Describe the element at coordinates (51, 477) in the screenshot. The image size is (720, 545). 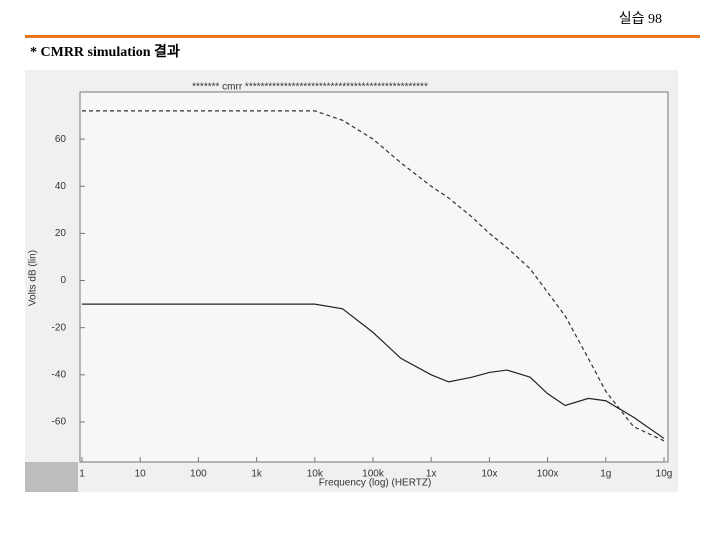
I see `corner-block` at that location.